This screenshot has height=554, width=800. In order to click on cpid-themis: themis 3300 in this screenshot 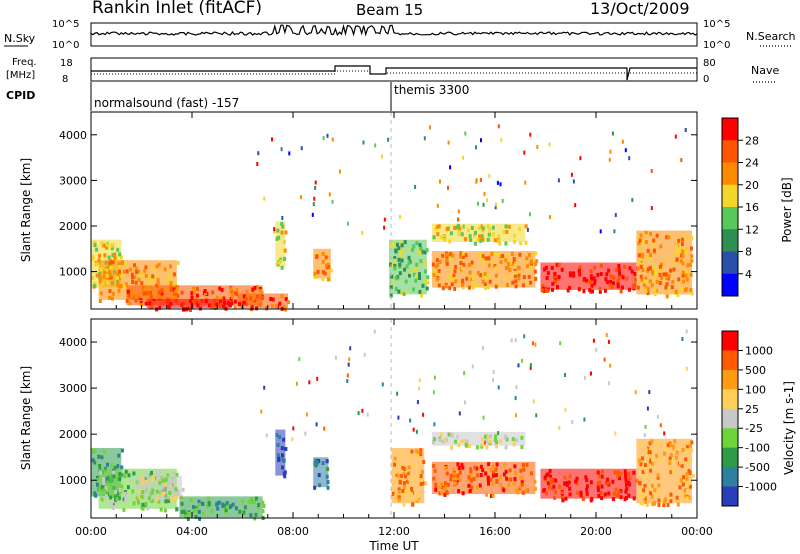, I will do `click(431, 90)`.